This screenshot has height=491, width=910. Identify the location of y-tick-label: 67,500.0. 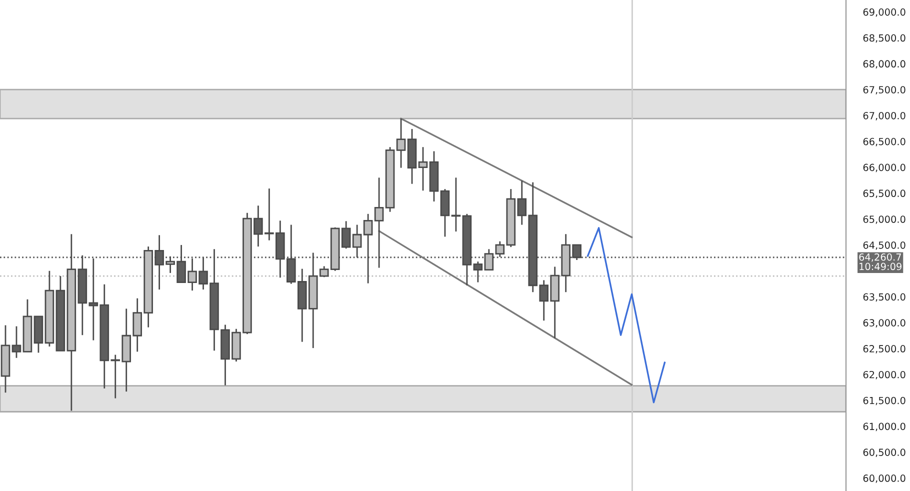
(884, 90).